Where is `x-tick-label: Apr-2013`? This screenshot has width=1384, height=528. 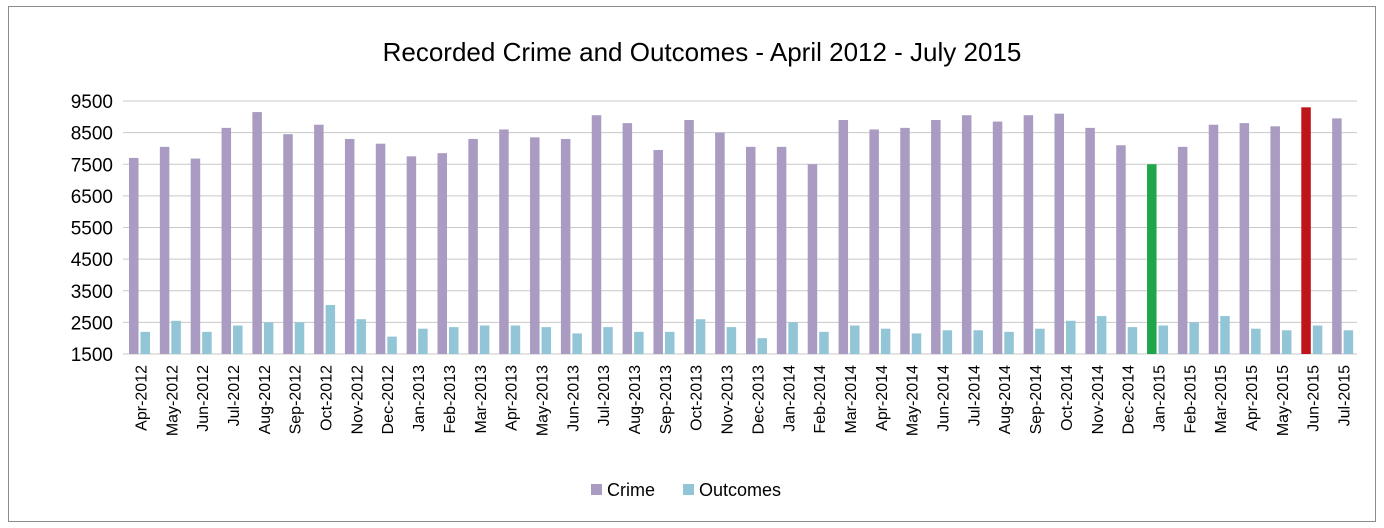
x-tick-label: Apr-2013 is located at coordinates (512, 398).